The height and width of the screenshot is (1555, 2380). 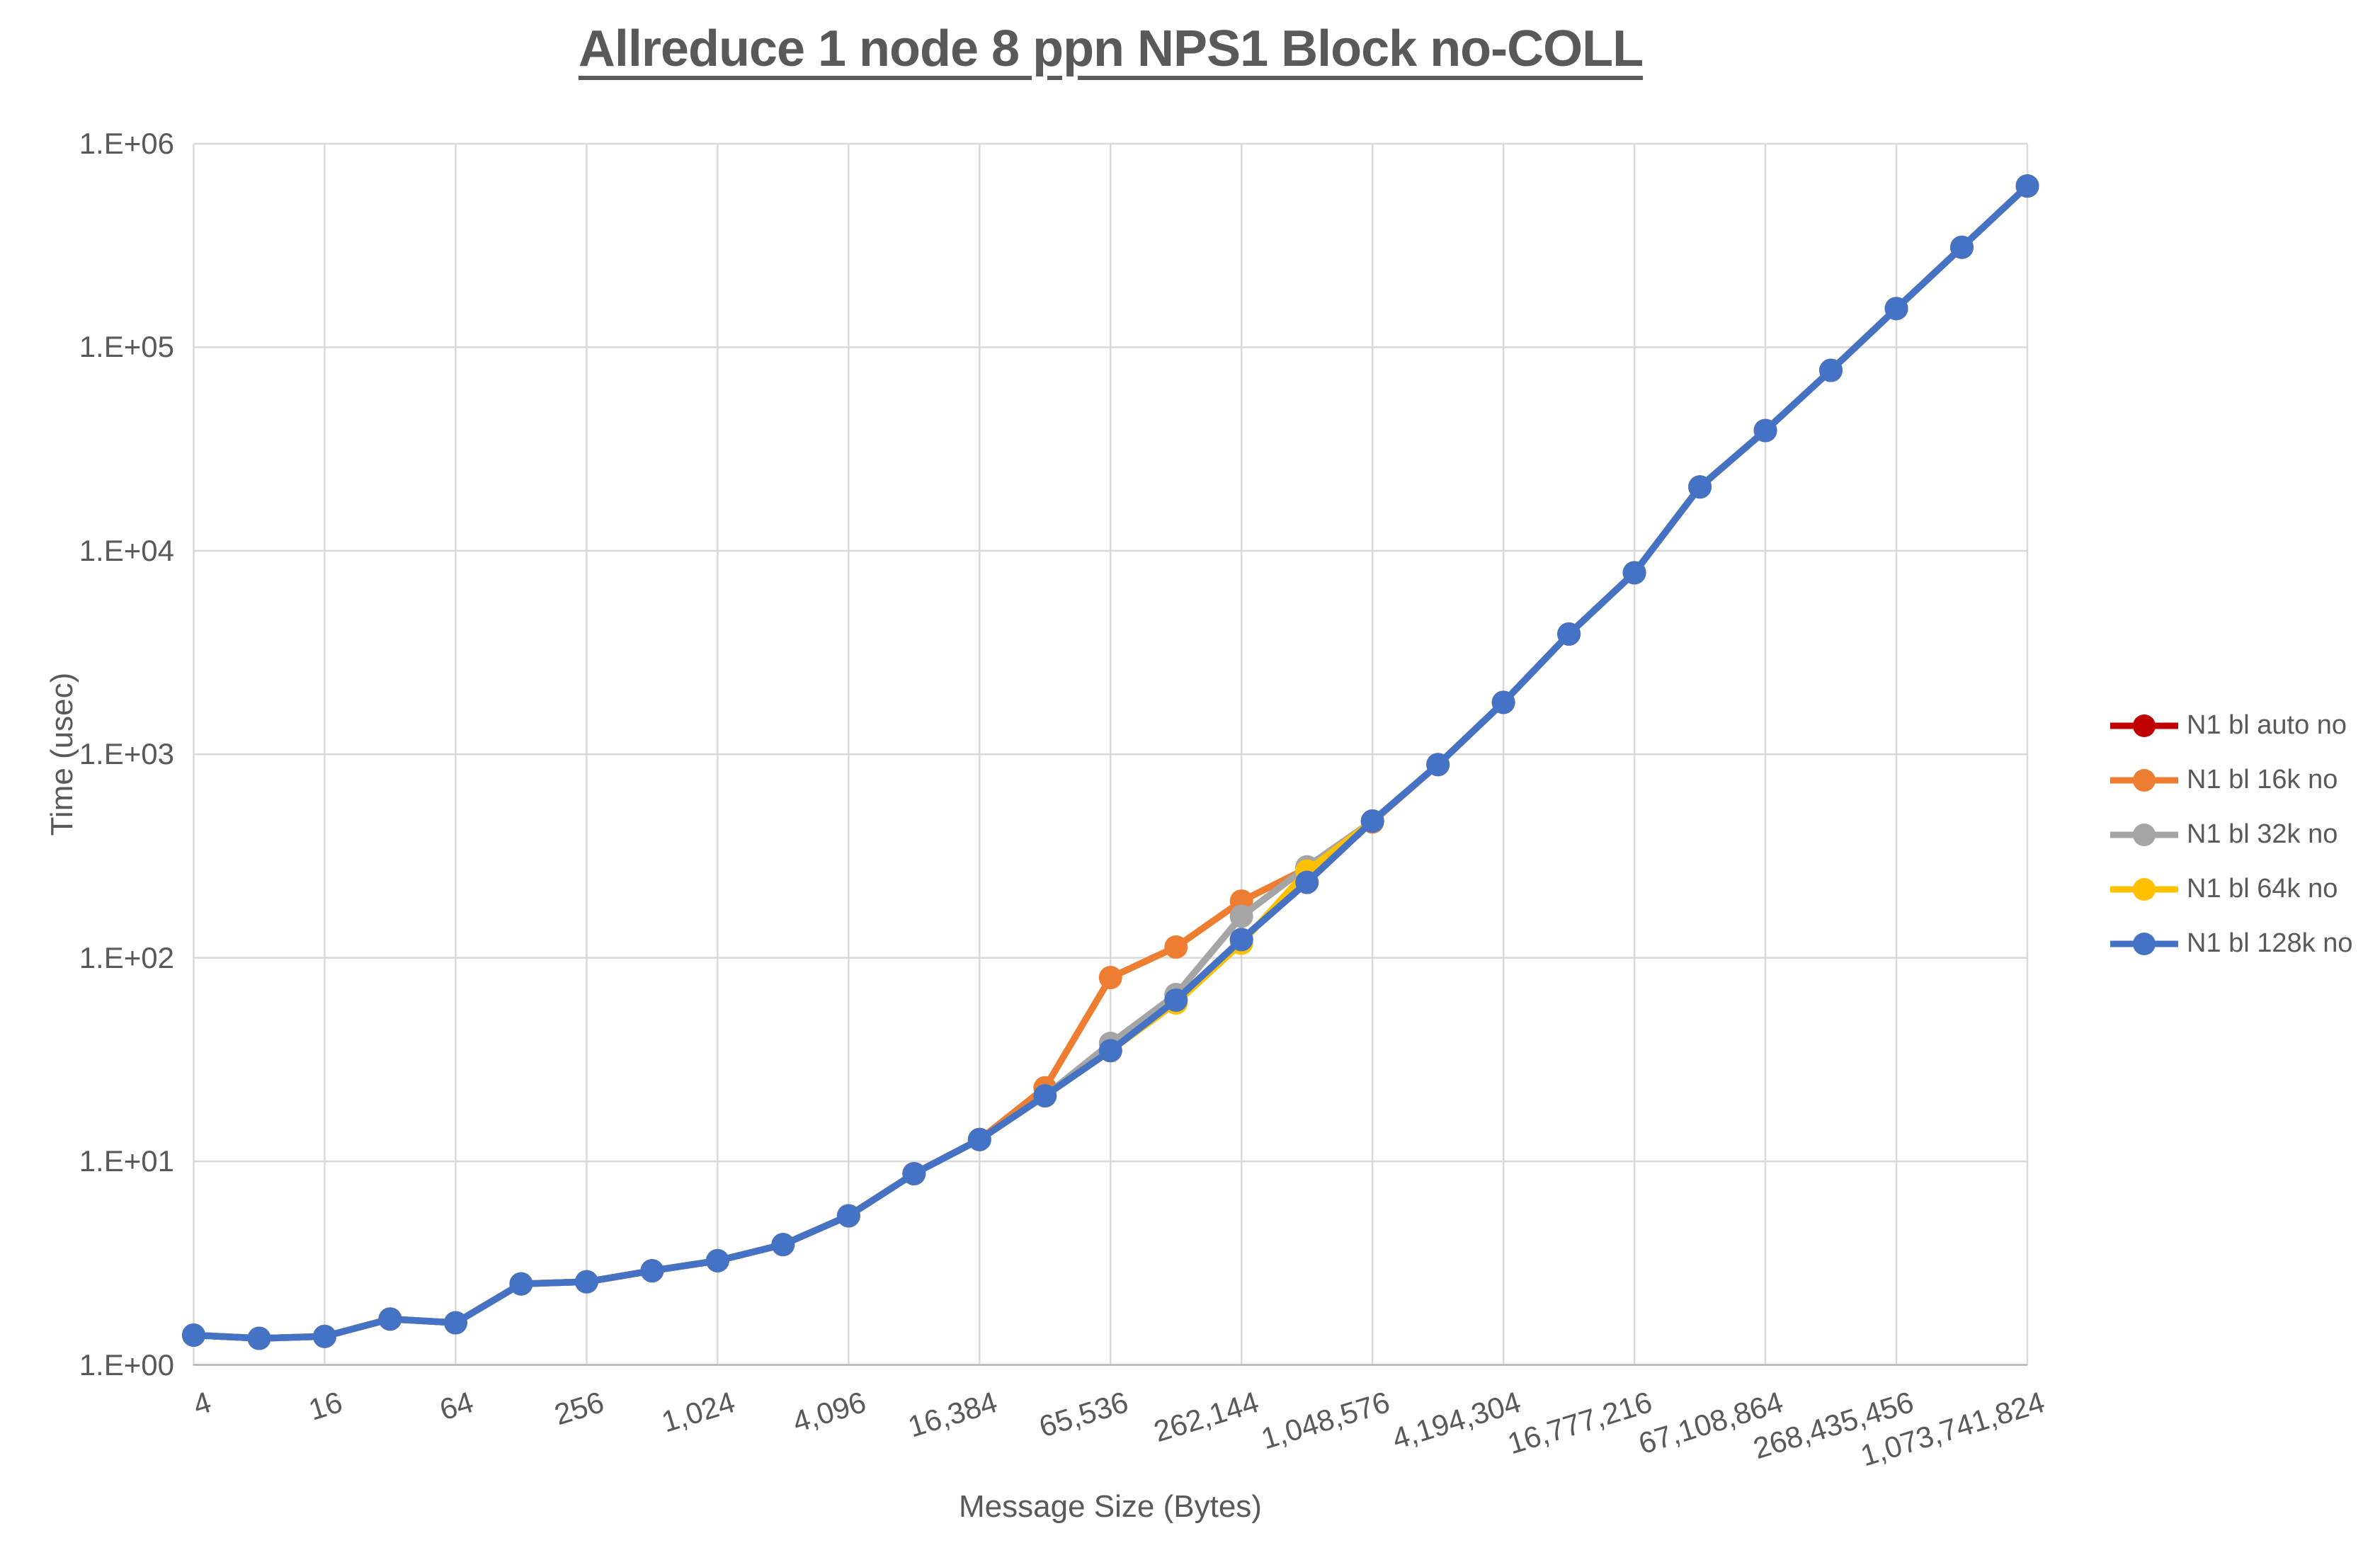 I want to click on legend-label: N1 bl 32k no, so click(x=2262, y=834).